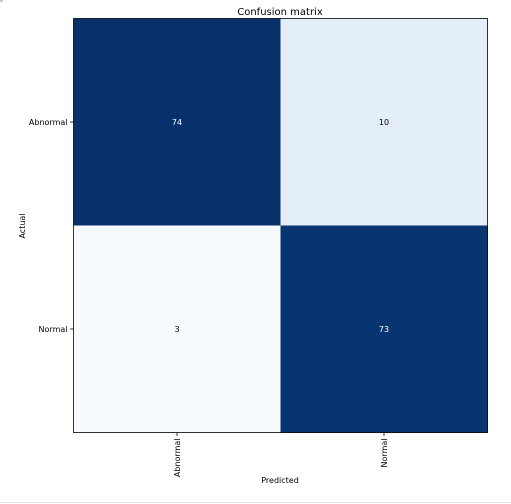 This screenshot has height=504, width=511. I want to click on y-axis-ticks: Abnormal Normal, so click(51, 226).